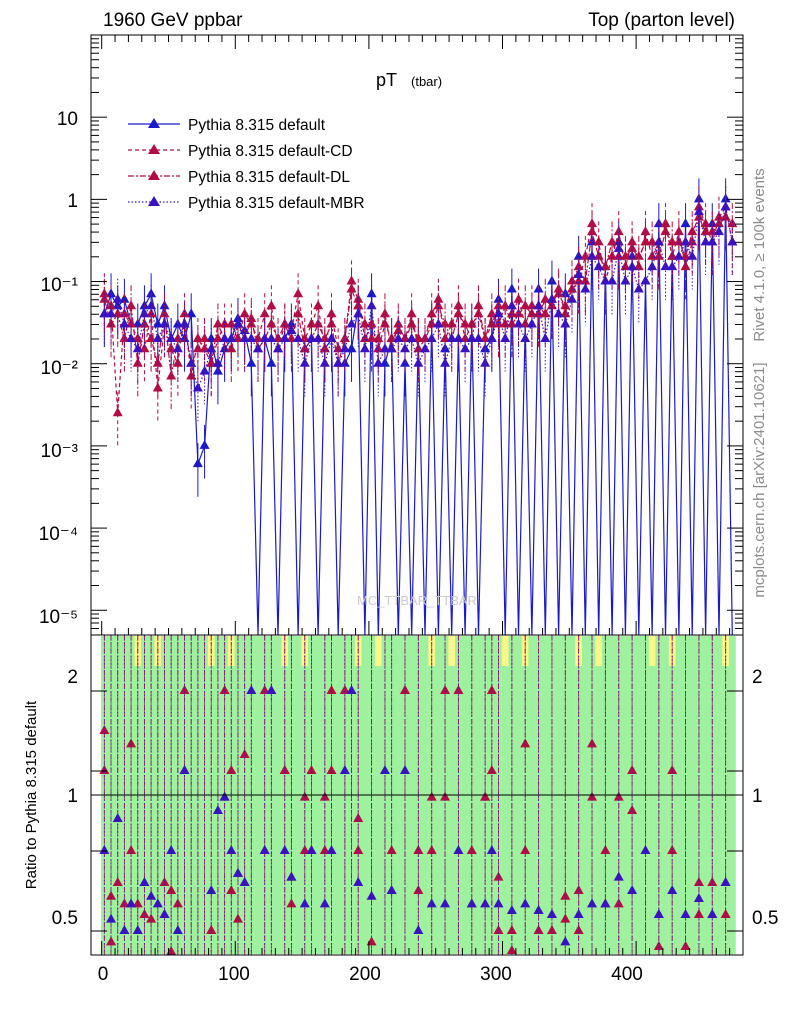 Image resolution: width=786 pixels, height=1024 pixels. I want to click on legend-entry-dl: Pythia 8.315 default-DL, so click(239, 177).